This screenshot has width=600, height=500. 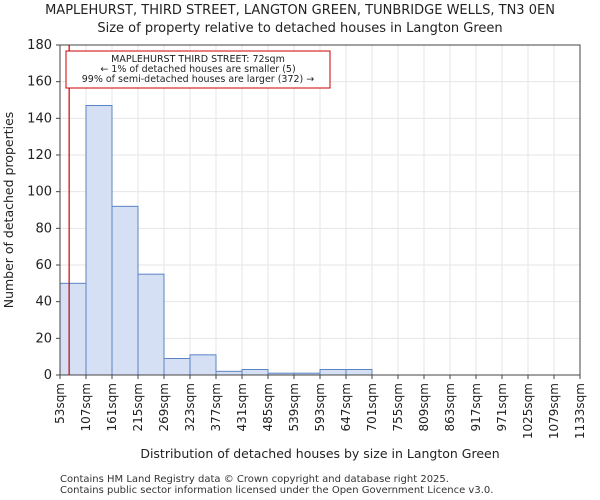 What do you see at coordinates (450, 407) in the screenshot?
I see `x-tick-label: 863sqm` at bounding box center [450, 407].